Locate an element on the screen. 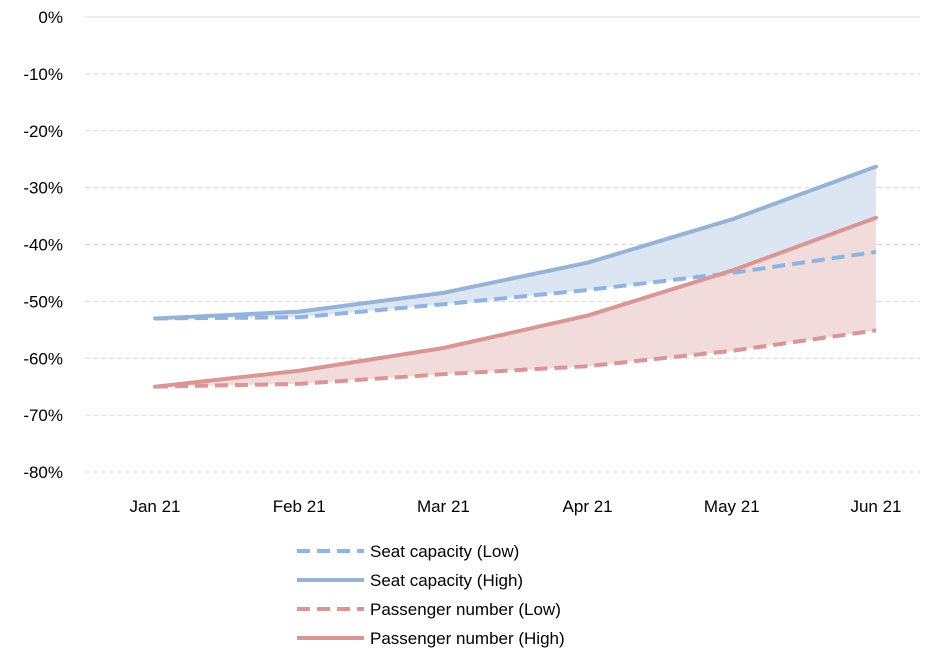  y-axis-tick-labels: 0% -10% -20% -30% -40% -50% -60% -70% -80% is located at coordinates (43, 245).